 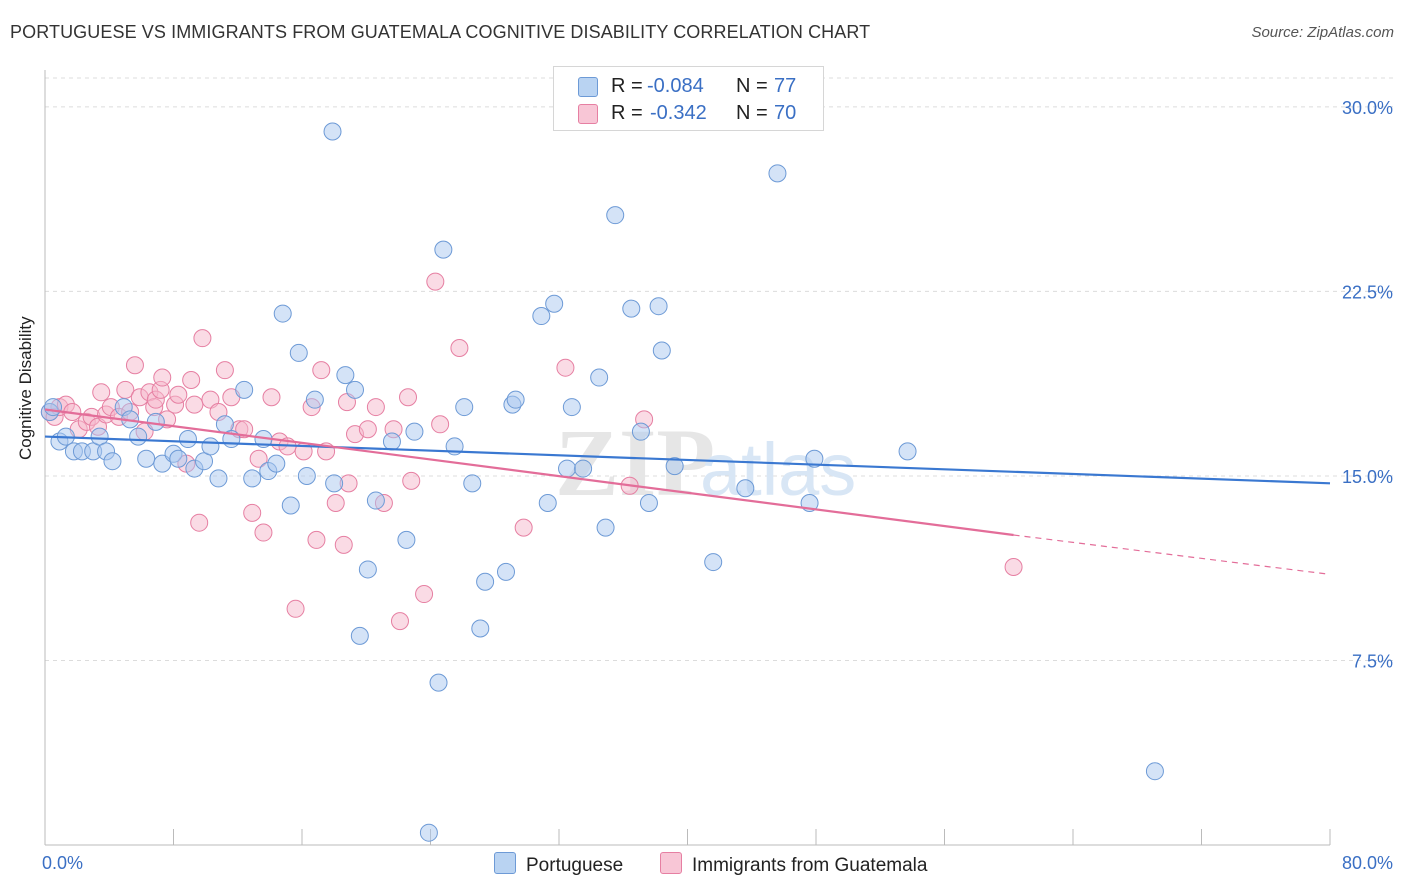 What do you see at coordinates (505, 863) in the screenshot?
I see `bottom-swatch-blue` at bounding box center [505, 863].